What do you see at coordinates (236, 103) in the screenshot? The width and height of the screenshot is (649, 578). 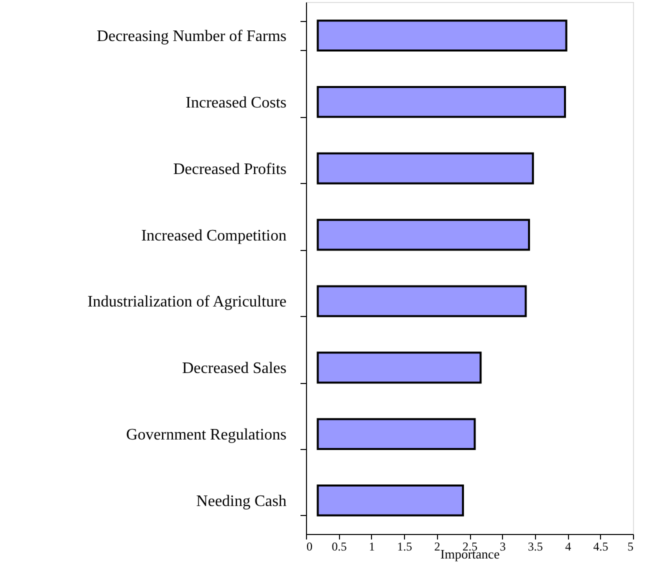 I see `y-tick-label: Increased Costs` at bounding box center [236, 103].